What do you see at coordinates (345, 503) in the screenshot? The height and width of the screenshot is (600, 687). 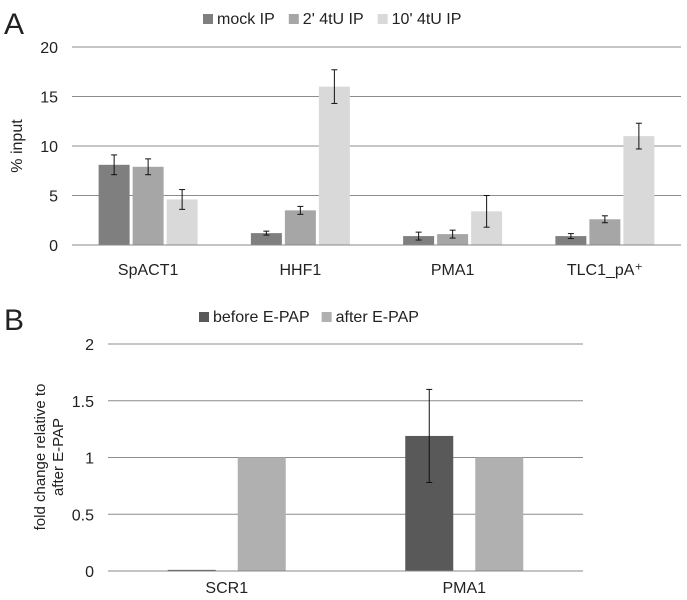 I see `panel-b-bars` at bounding box center [345, 503].